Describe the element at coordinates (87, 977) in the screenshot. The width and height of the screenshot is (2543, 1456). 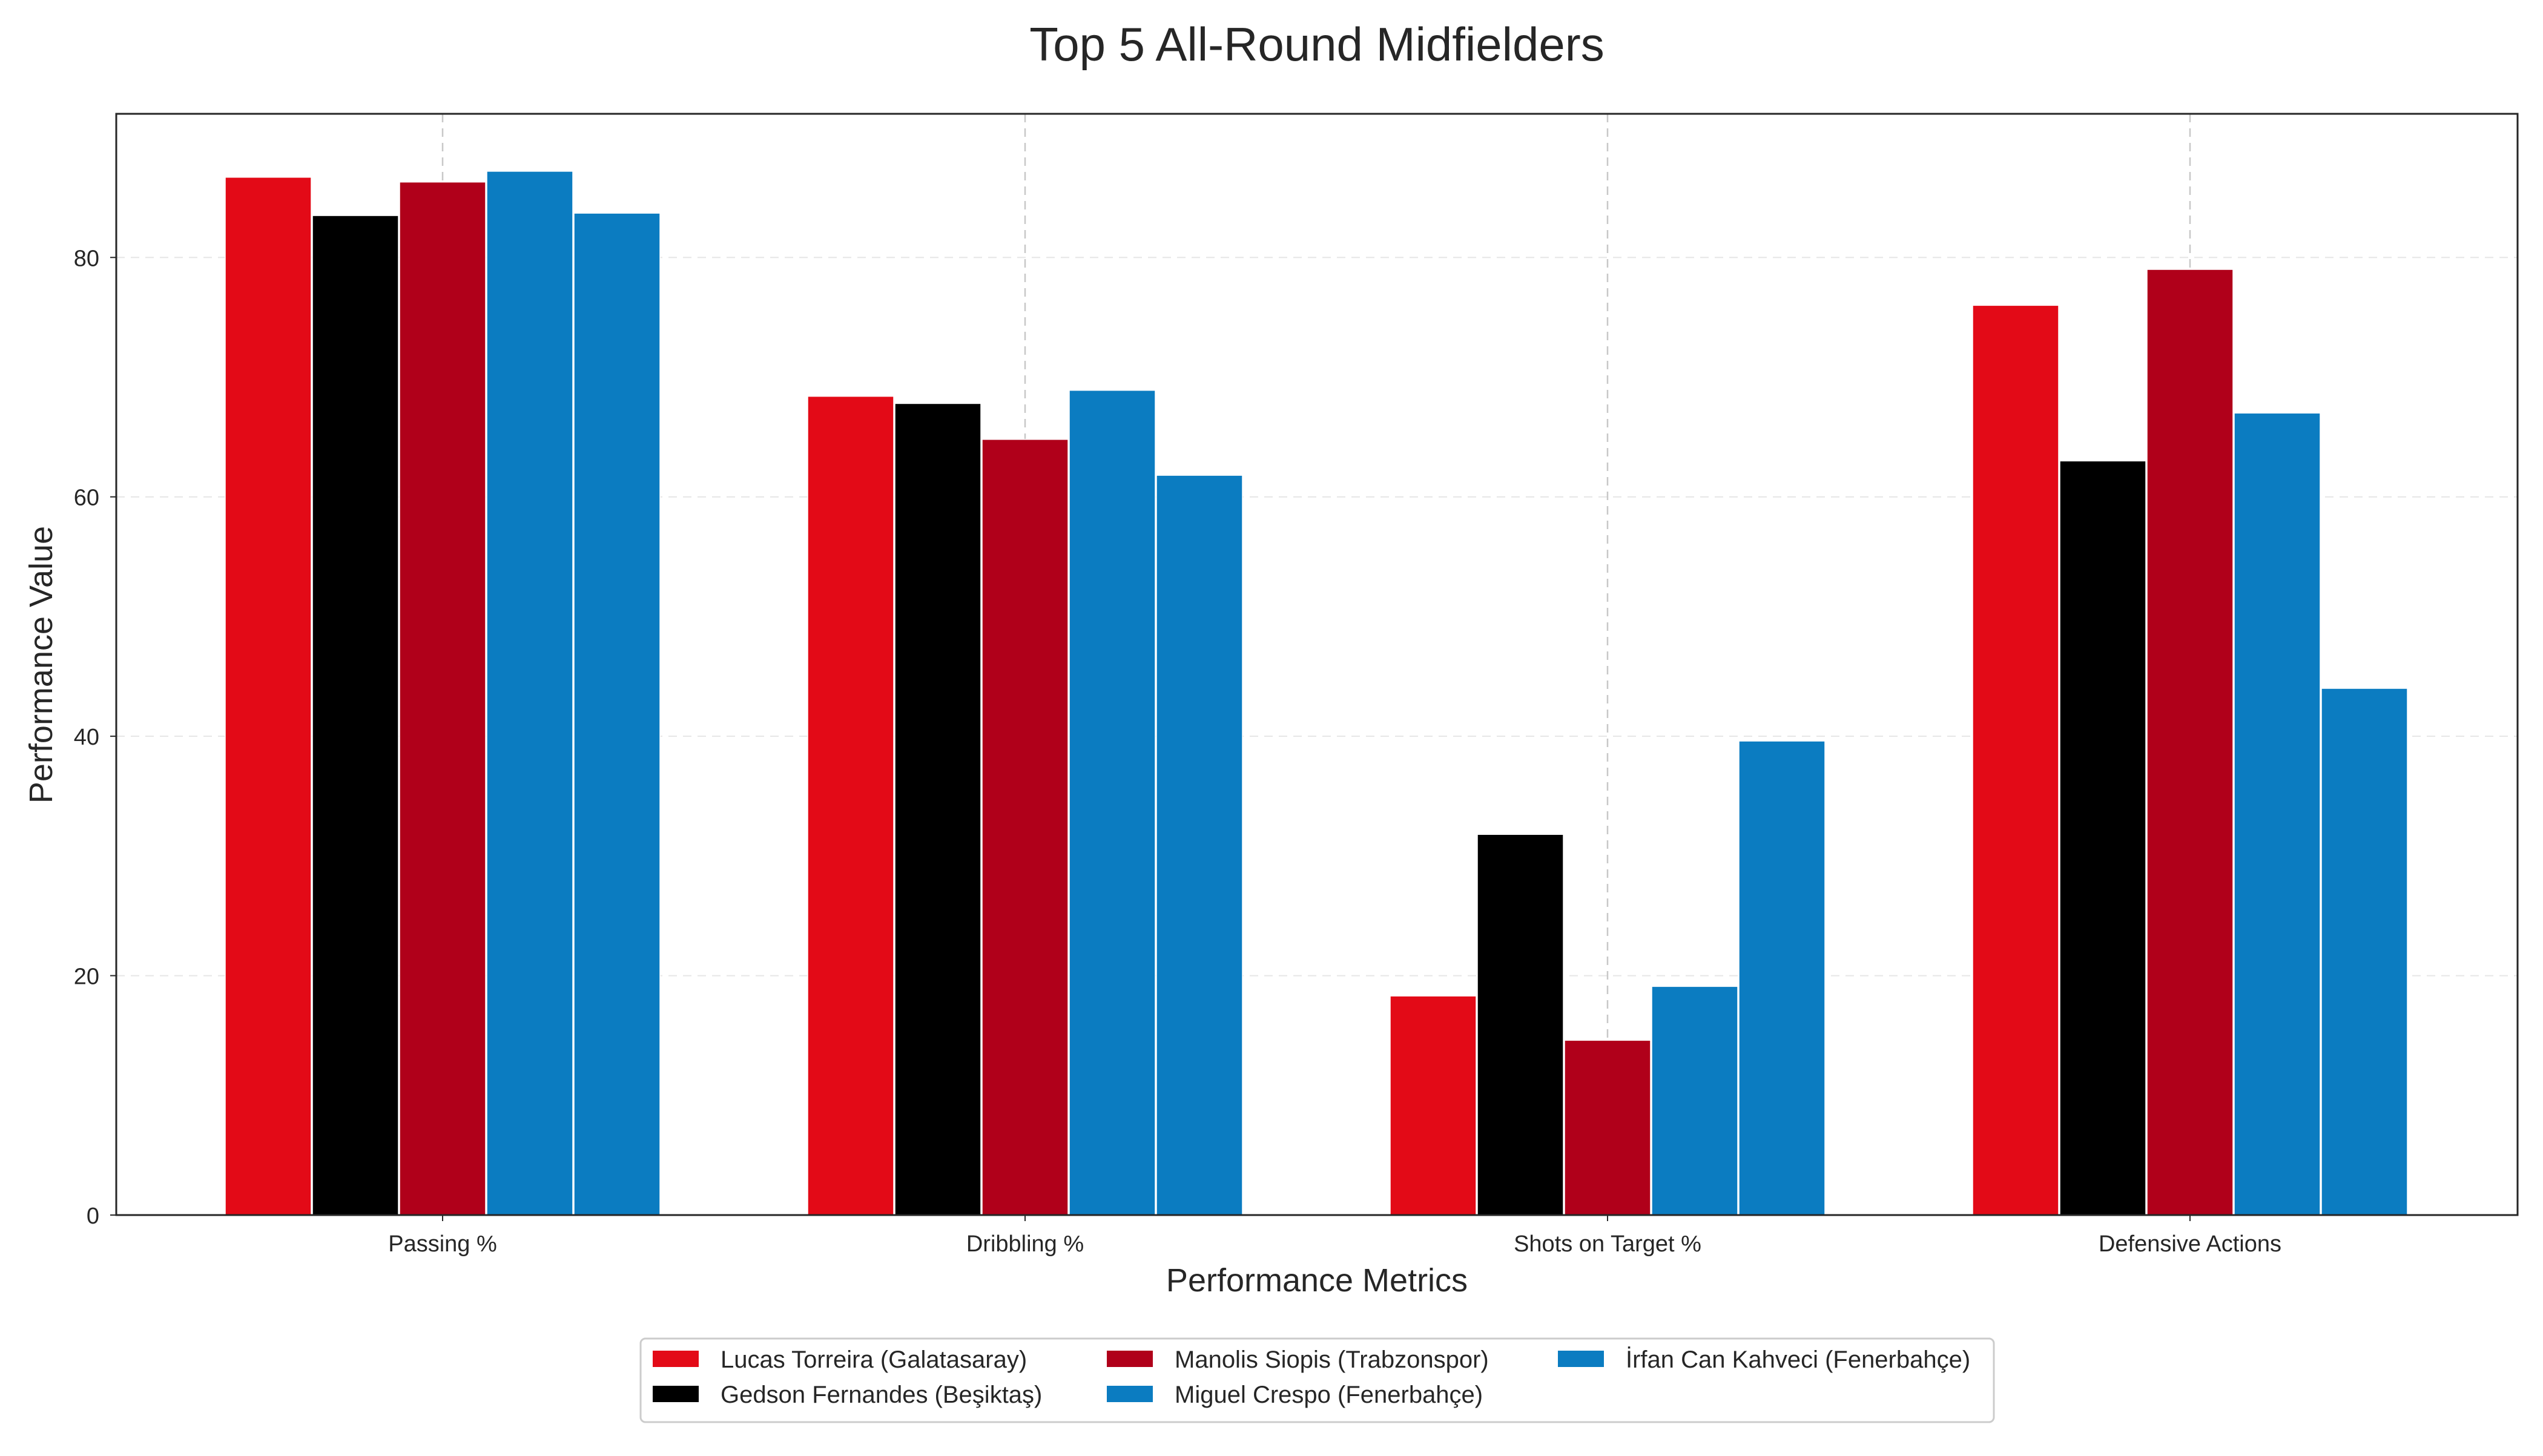
I see `y-tick-label: 20` at that location.